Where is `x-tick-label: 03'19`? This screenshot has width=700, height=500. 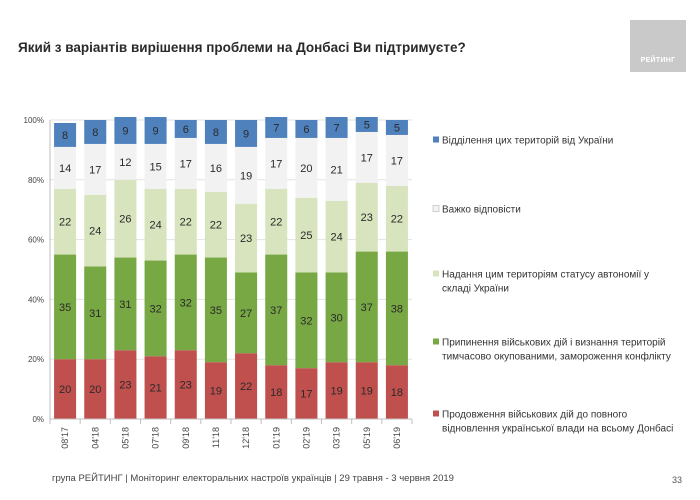
x-tick-label: 03'19 is located at coordinates (337, 438).